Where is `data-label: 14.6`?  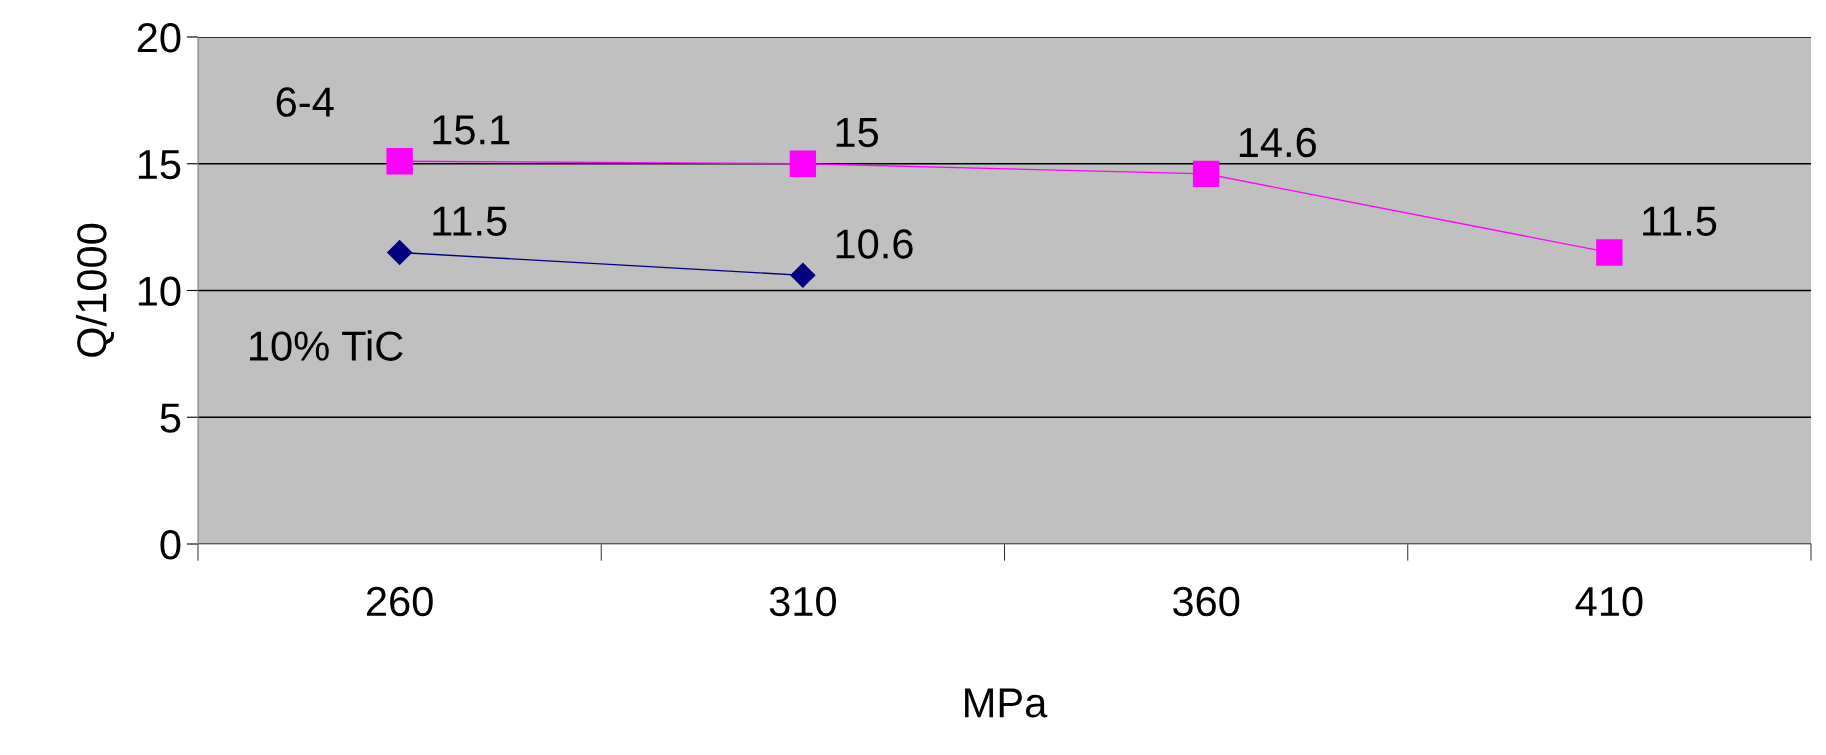 data-label: 14.6 is located at coordinates (1277, 142).